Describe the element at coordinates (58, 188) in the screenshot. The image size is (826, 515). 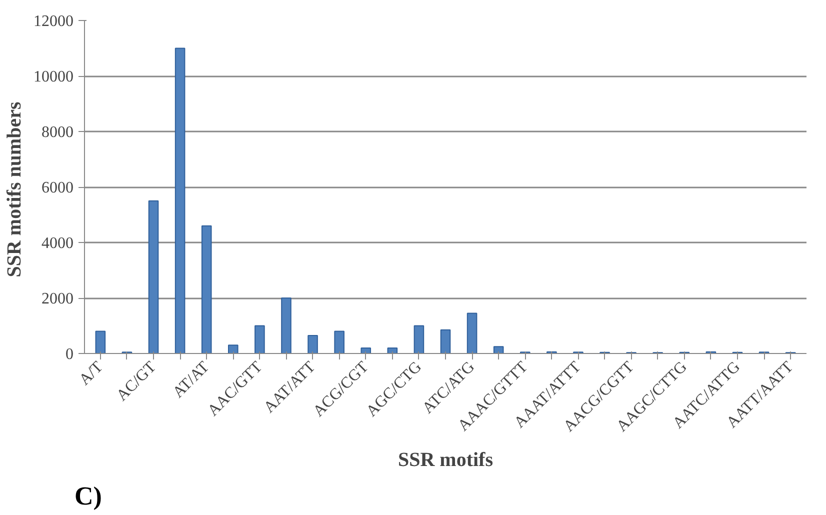
I see `y-tick-label: 6000` at that location.